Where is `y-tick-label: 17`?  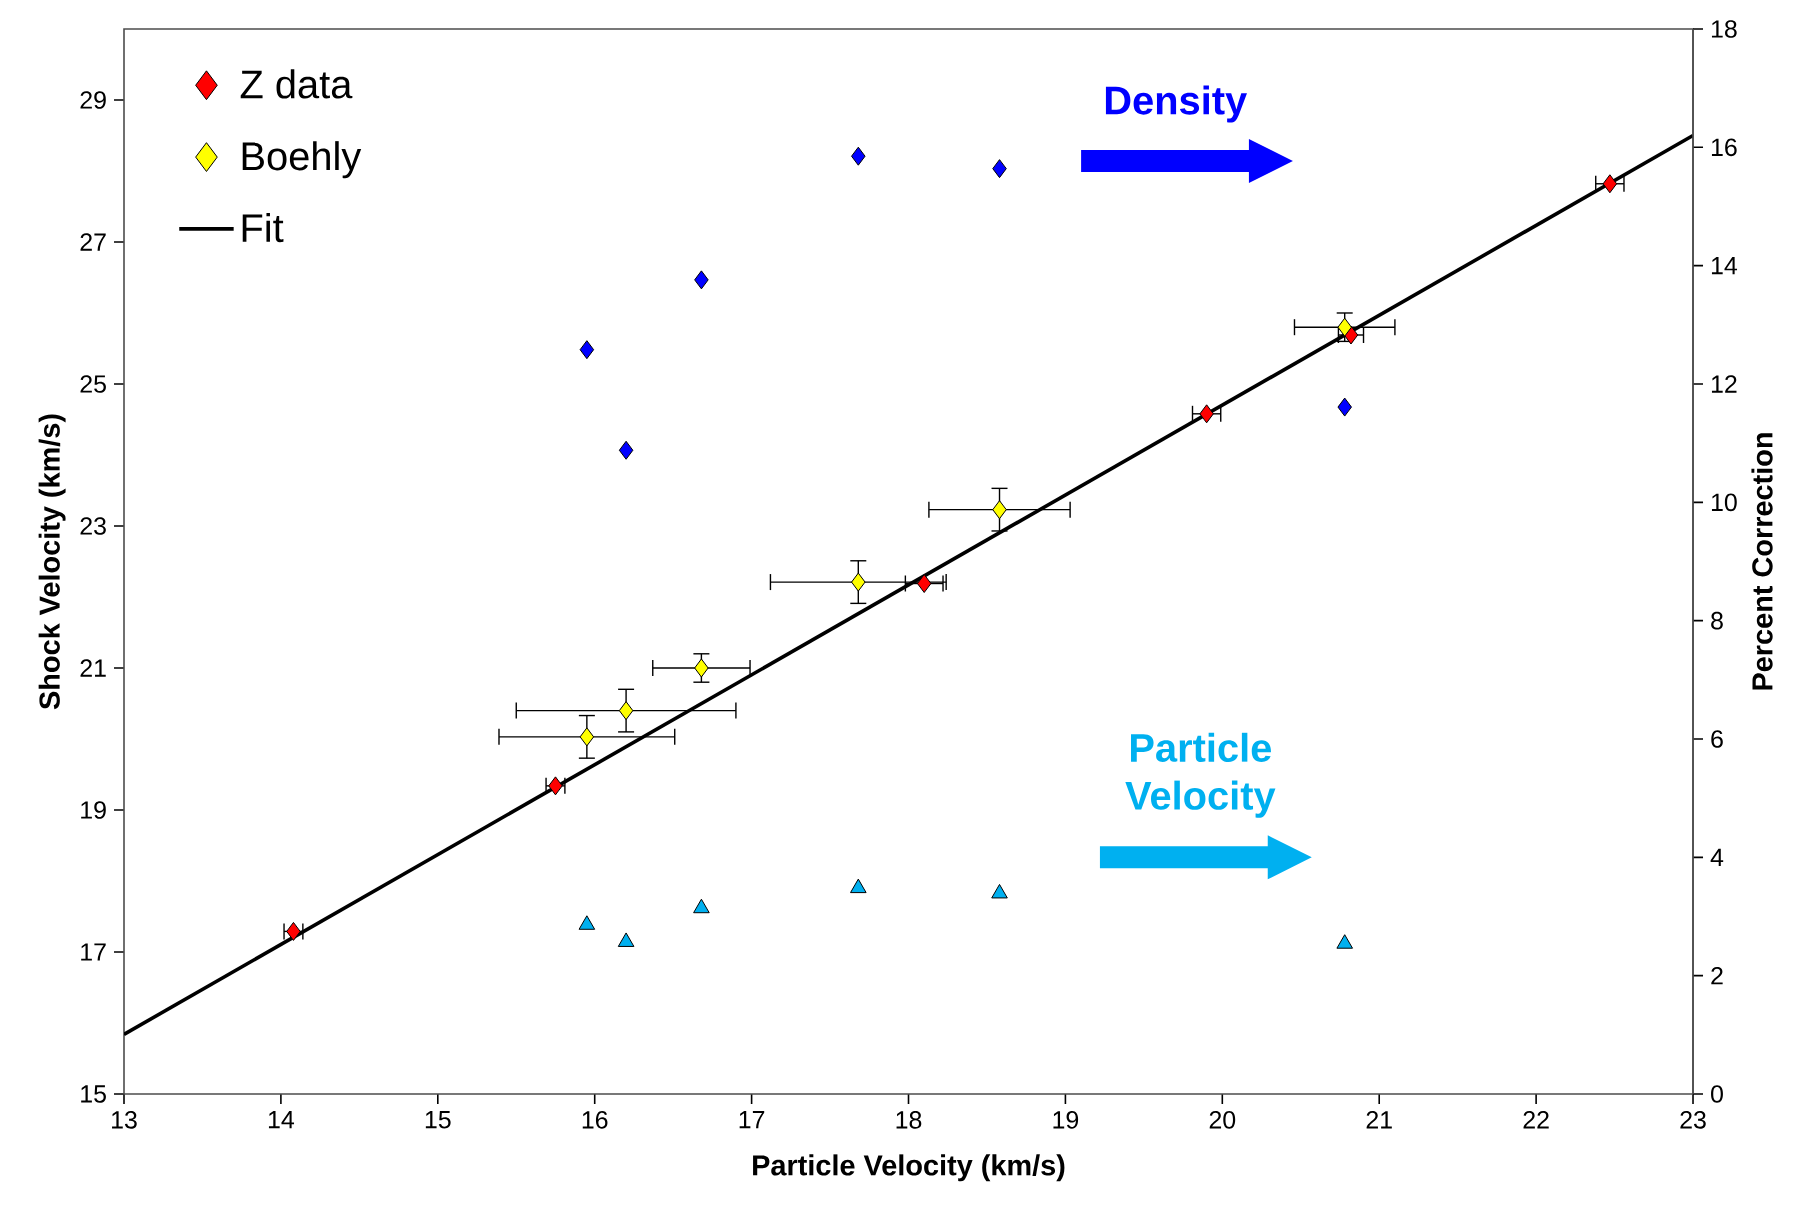 y-tick-label: 17 is located at coordinates (93, 952).